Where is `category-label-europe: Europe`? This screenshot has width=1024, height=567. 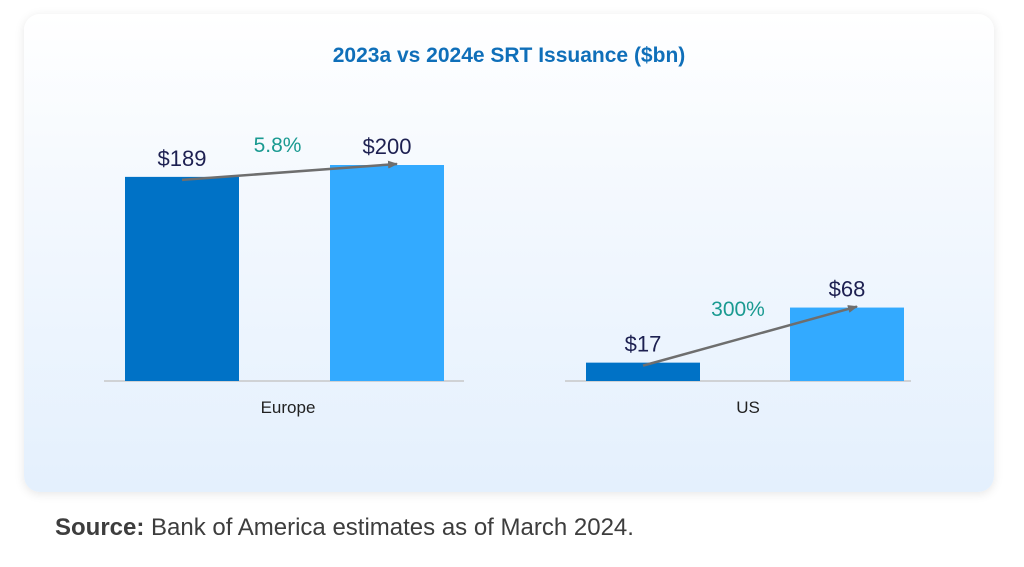
category-label-europe: Europe is located at coordinates (288, 407).